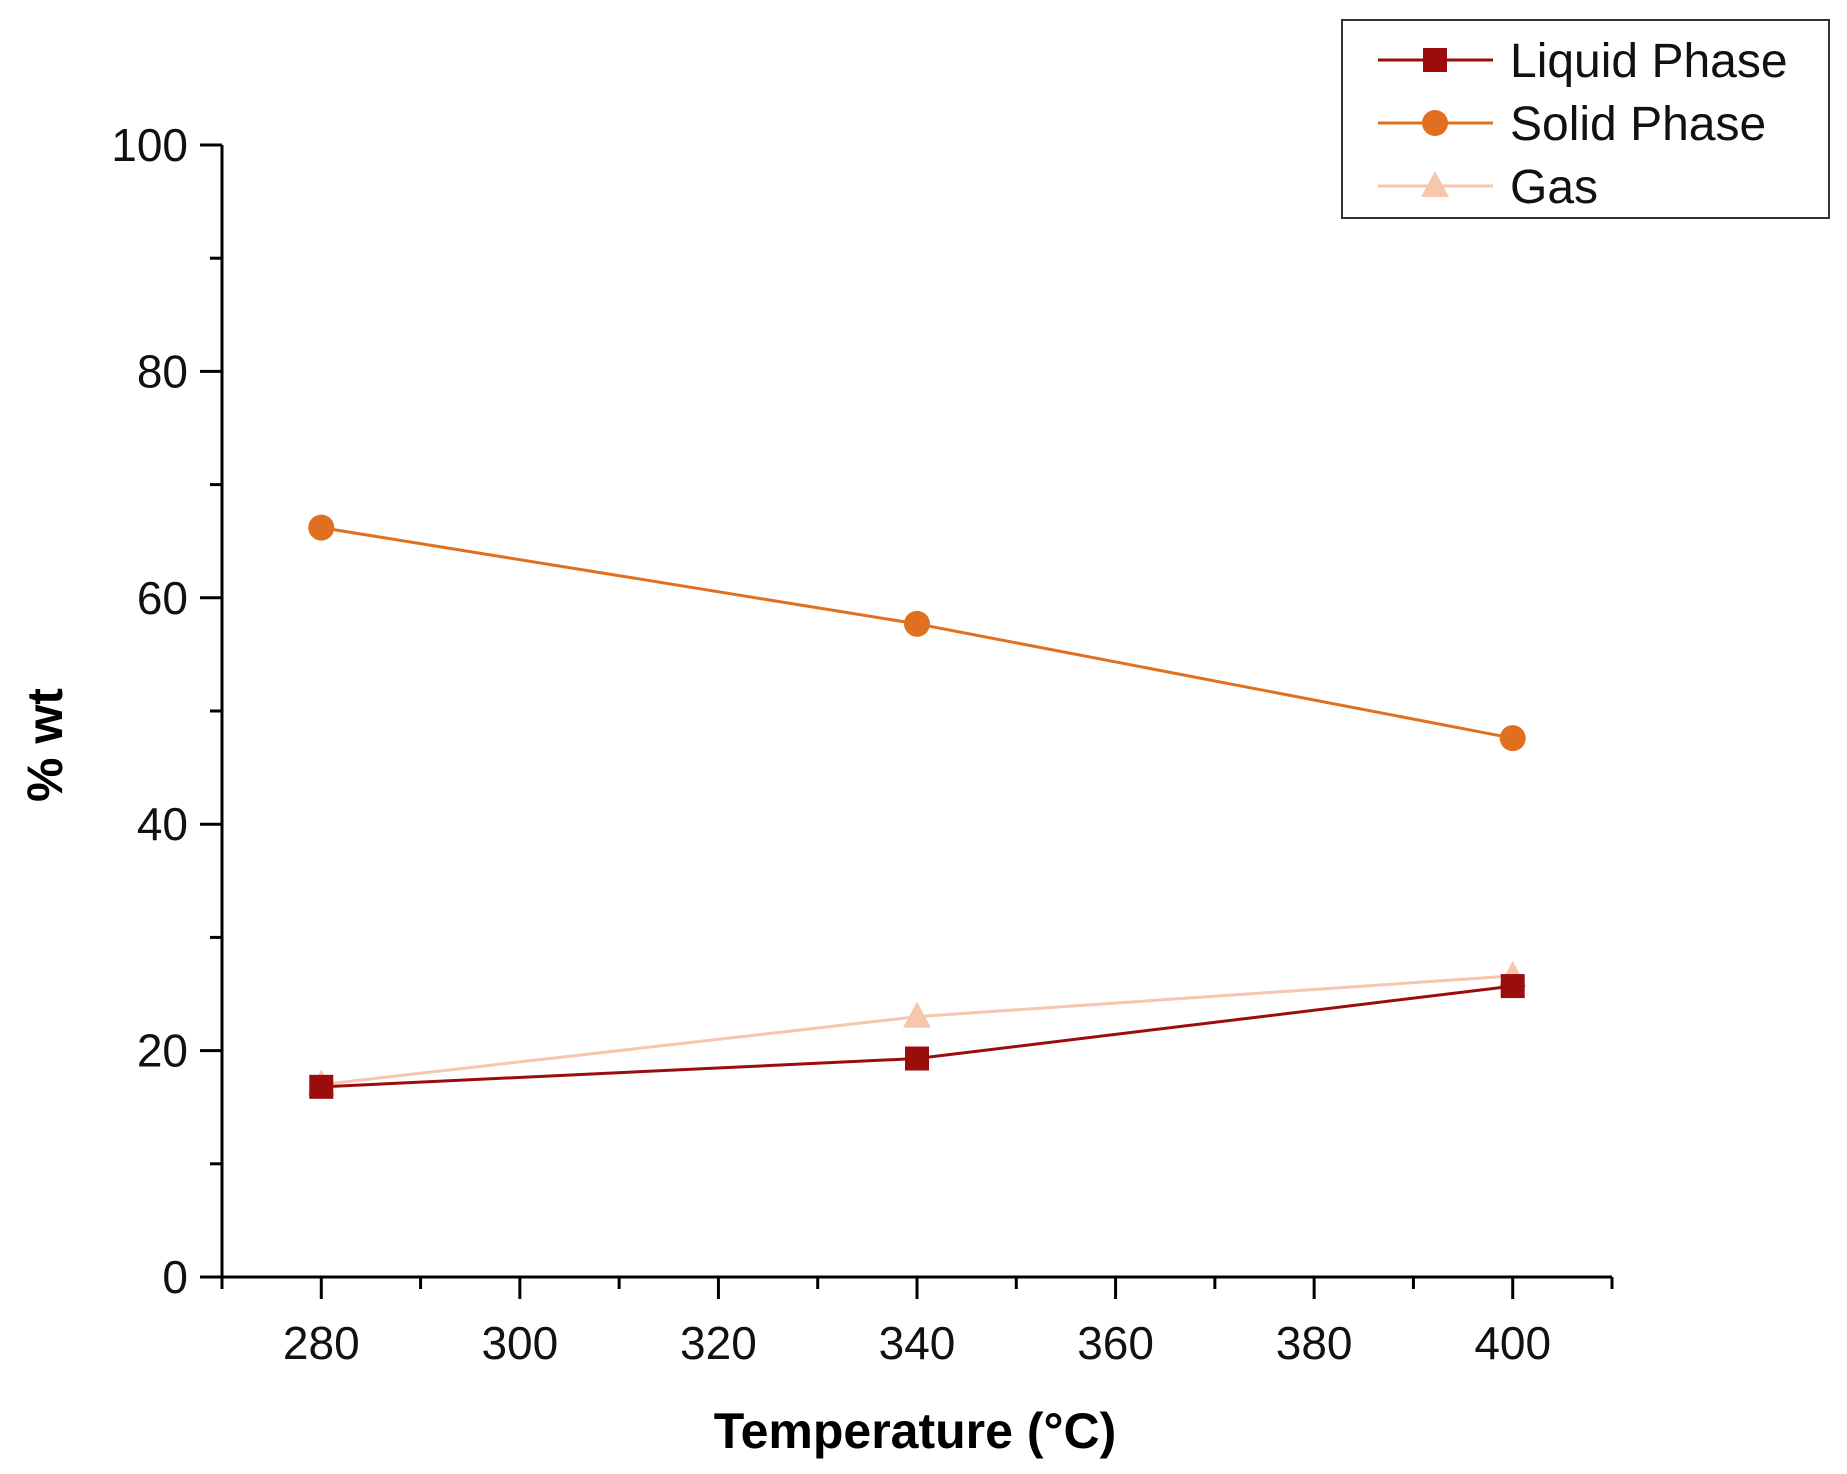  Describe the element at coordinates (162, 598) in the screenshot. I see `y-tick-label-60: 60` at that location.